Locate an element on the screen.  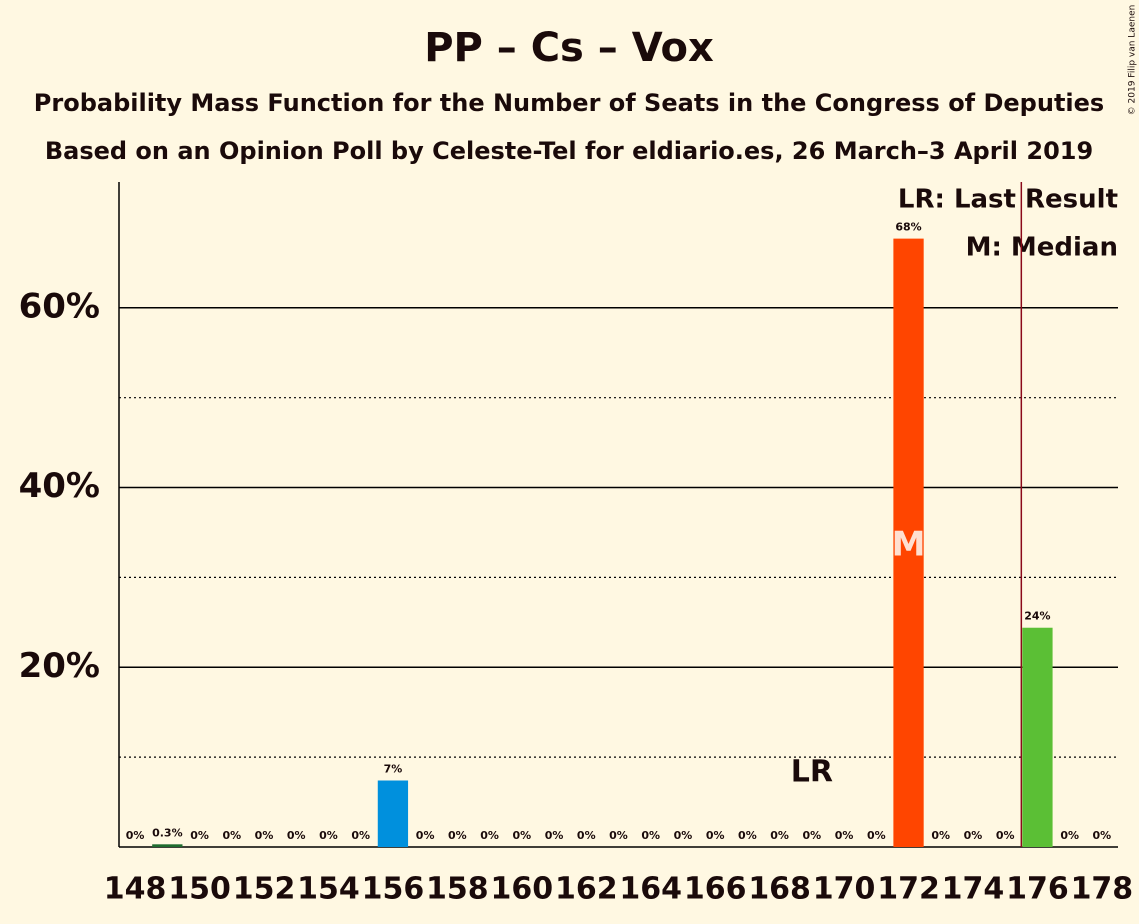
legend-entry: LR: Last Result is located at coordinates (1008, 200).